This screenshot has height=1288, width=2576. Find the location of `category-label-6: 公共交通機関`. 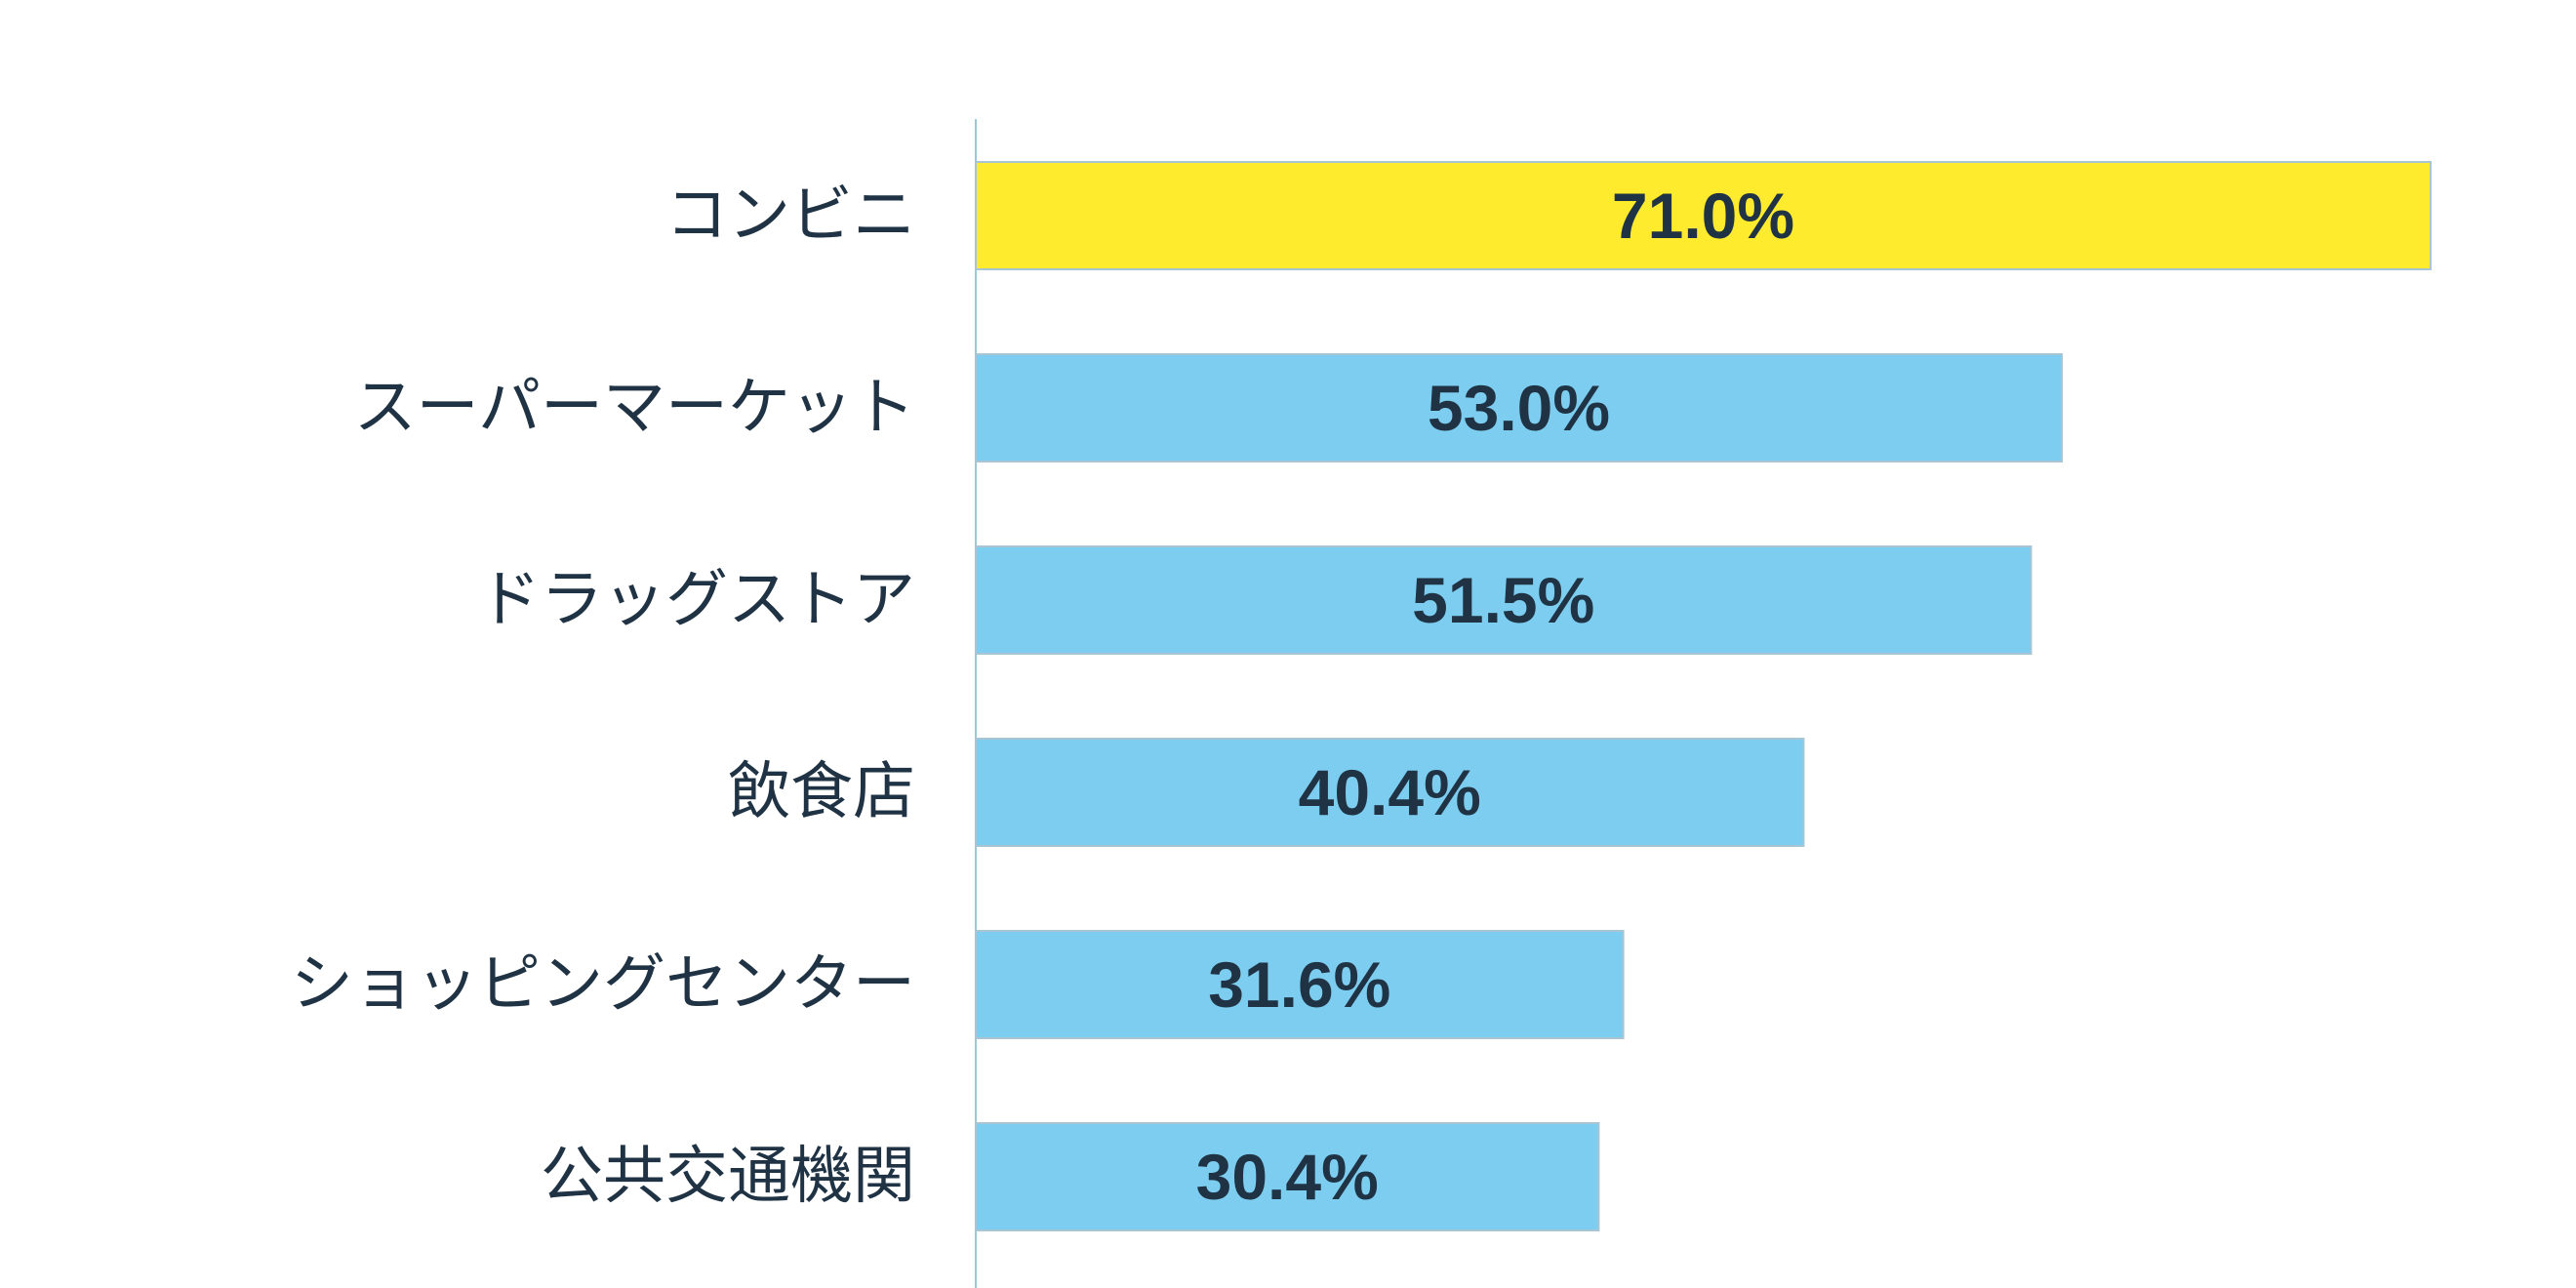

category-label-6: 公共交通機関 is located at coordinates (728, 1177).